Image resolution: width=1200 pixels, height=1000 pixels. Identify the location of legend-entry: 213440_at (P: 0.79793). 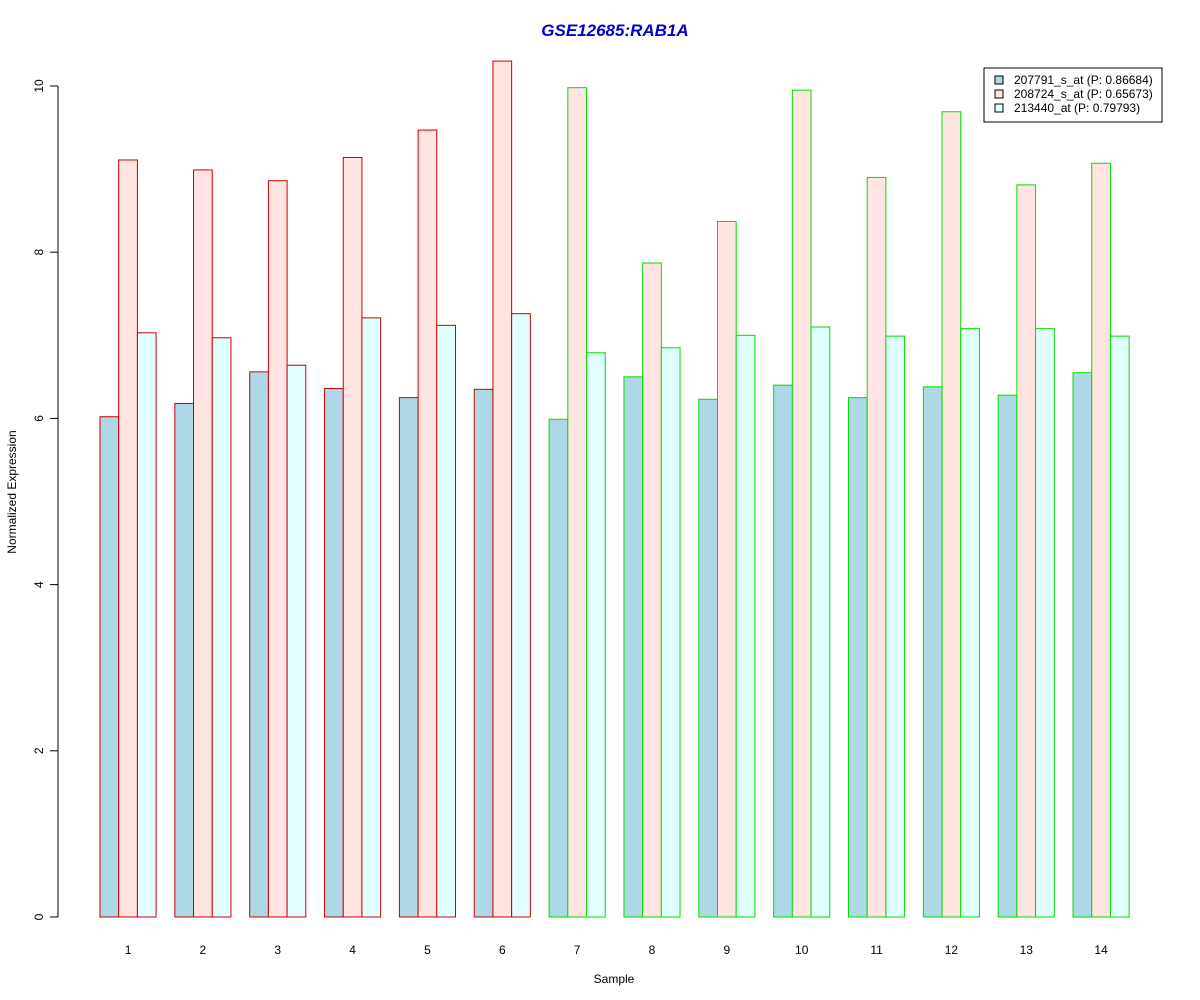
(1077, 108).